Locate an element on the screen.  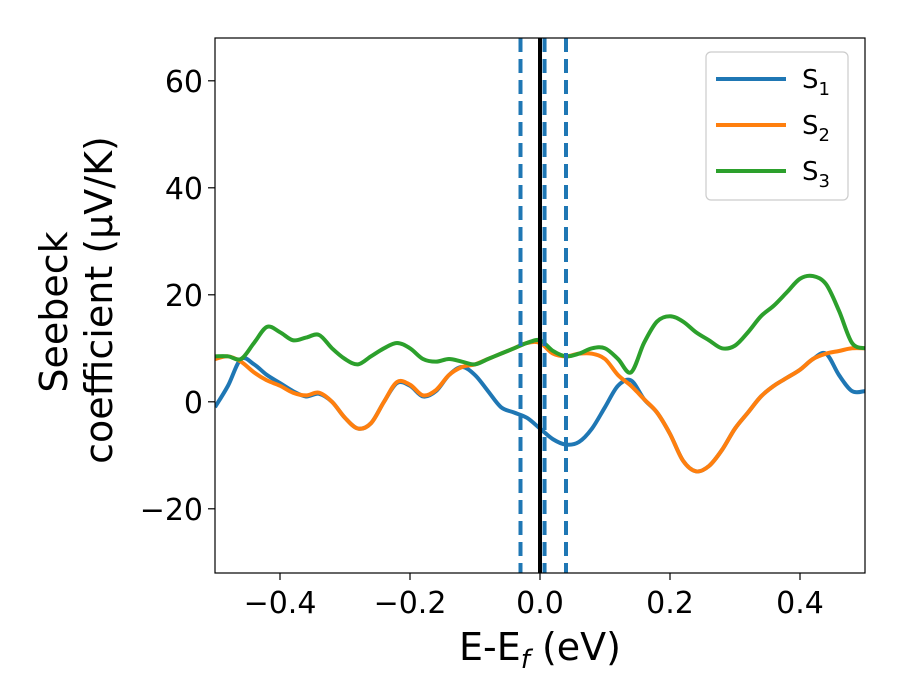
y-axis-title-line2: coefficient (μV/K) is located at coordinates (99, 300).